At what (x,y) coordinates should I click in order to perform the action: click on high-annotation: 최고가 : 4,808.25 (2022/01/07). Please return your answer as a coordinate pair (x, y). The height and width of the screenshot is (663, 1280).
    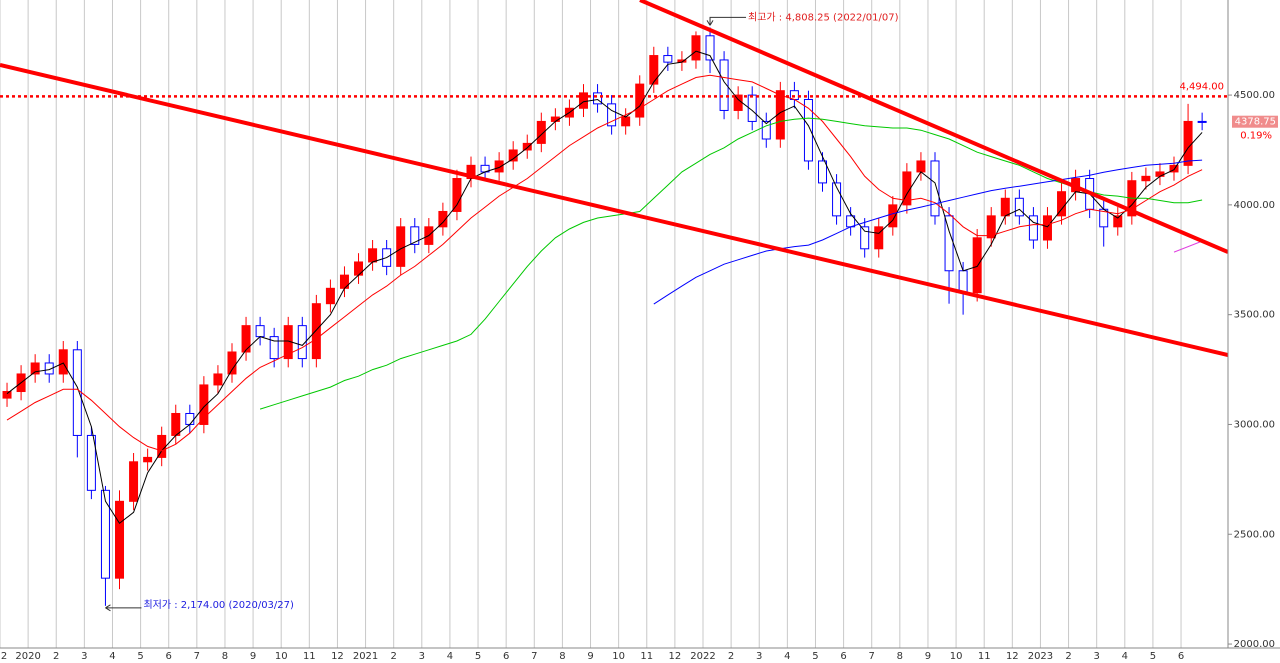
    Looking at the image, I should click on (823, 17).